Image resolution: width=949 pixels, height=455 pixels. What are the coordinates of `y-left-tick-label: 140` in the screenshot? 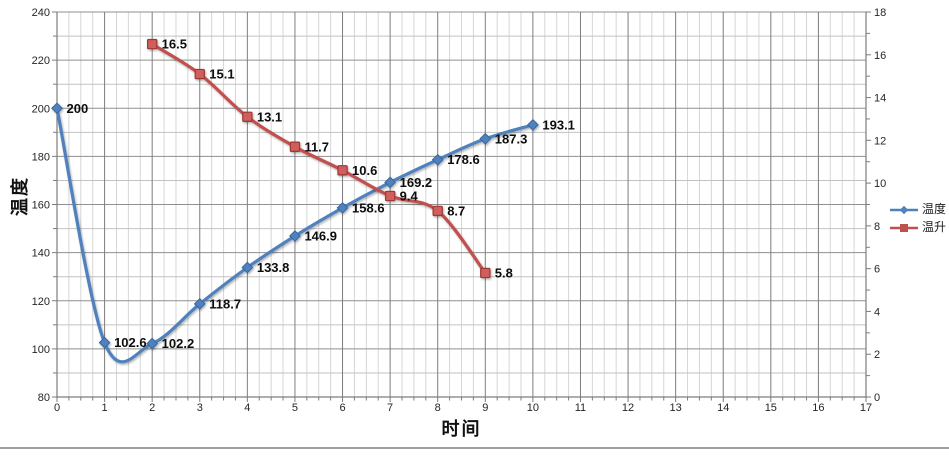 It's located at (41, 254).